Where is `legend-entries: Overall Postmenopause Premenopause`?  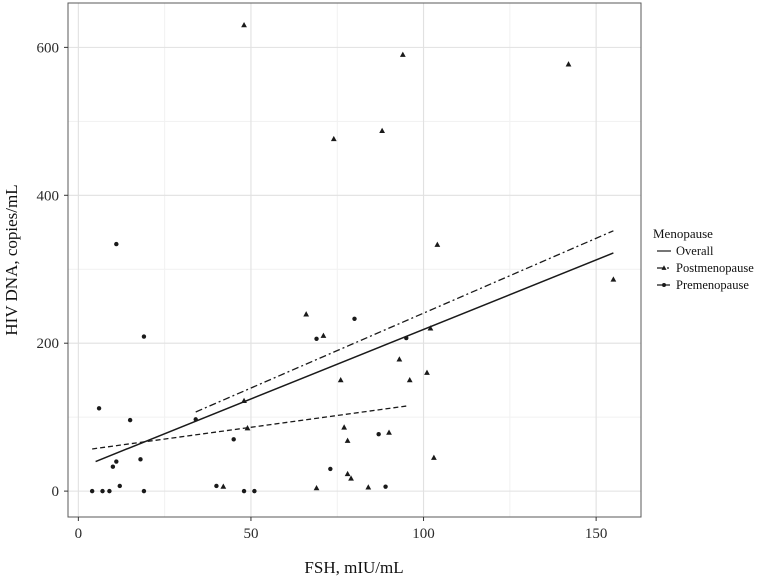
legend-entries: Overall Postmenopause Premenopause is located at coordinates (705, 268).